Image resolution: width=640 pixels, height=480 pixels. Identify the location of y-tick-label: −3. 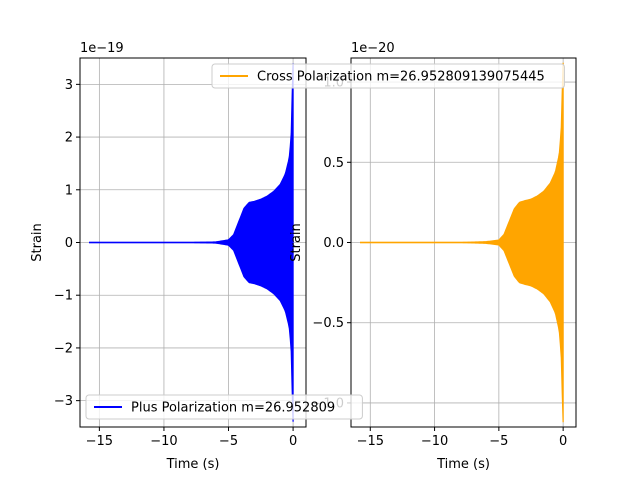
(63, 401).